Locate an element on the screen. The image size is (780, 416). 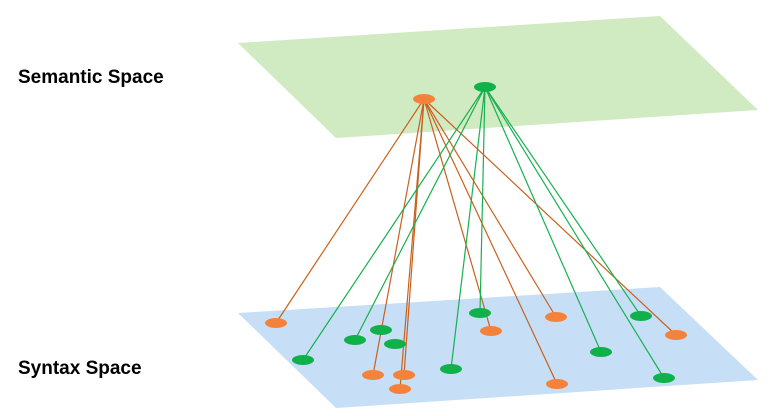
syntax-space-label: Syntax Space is located at coordinates (80, 368).